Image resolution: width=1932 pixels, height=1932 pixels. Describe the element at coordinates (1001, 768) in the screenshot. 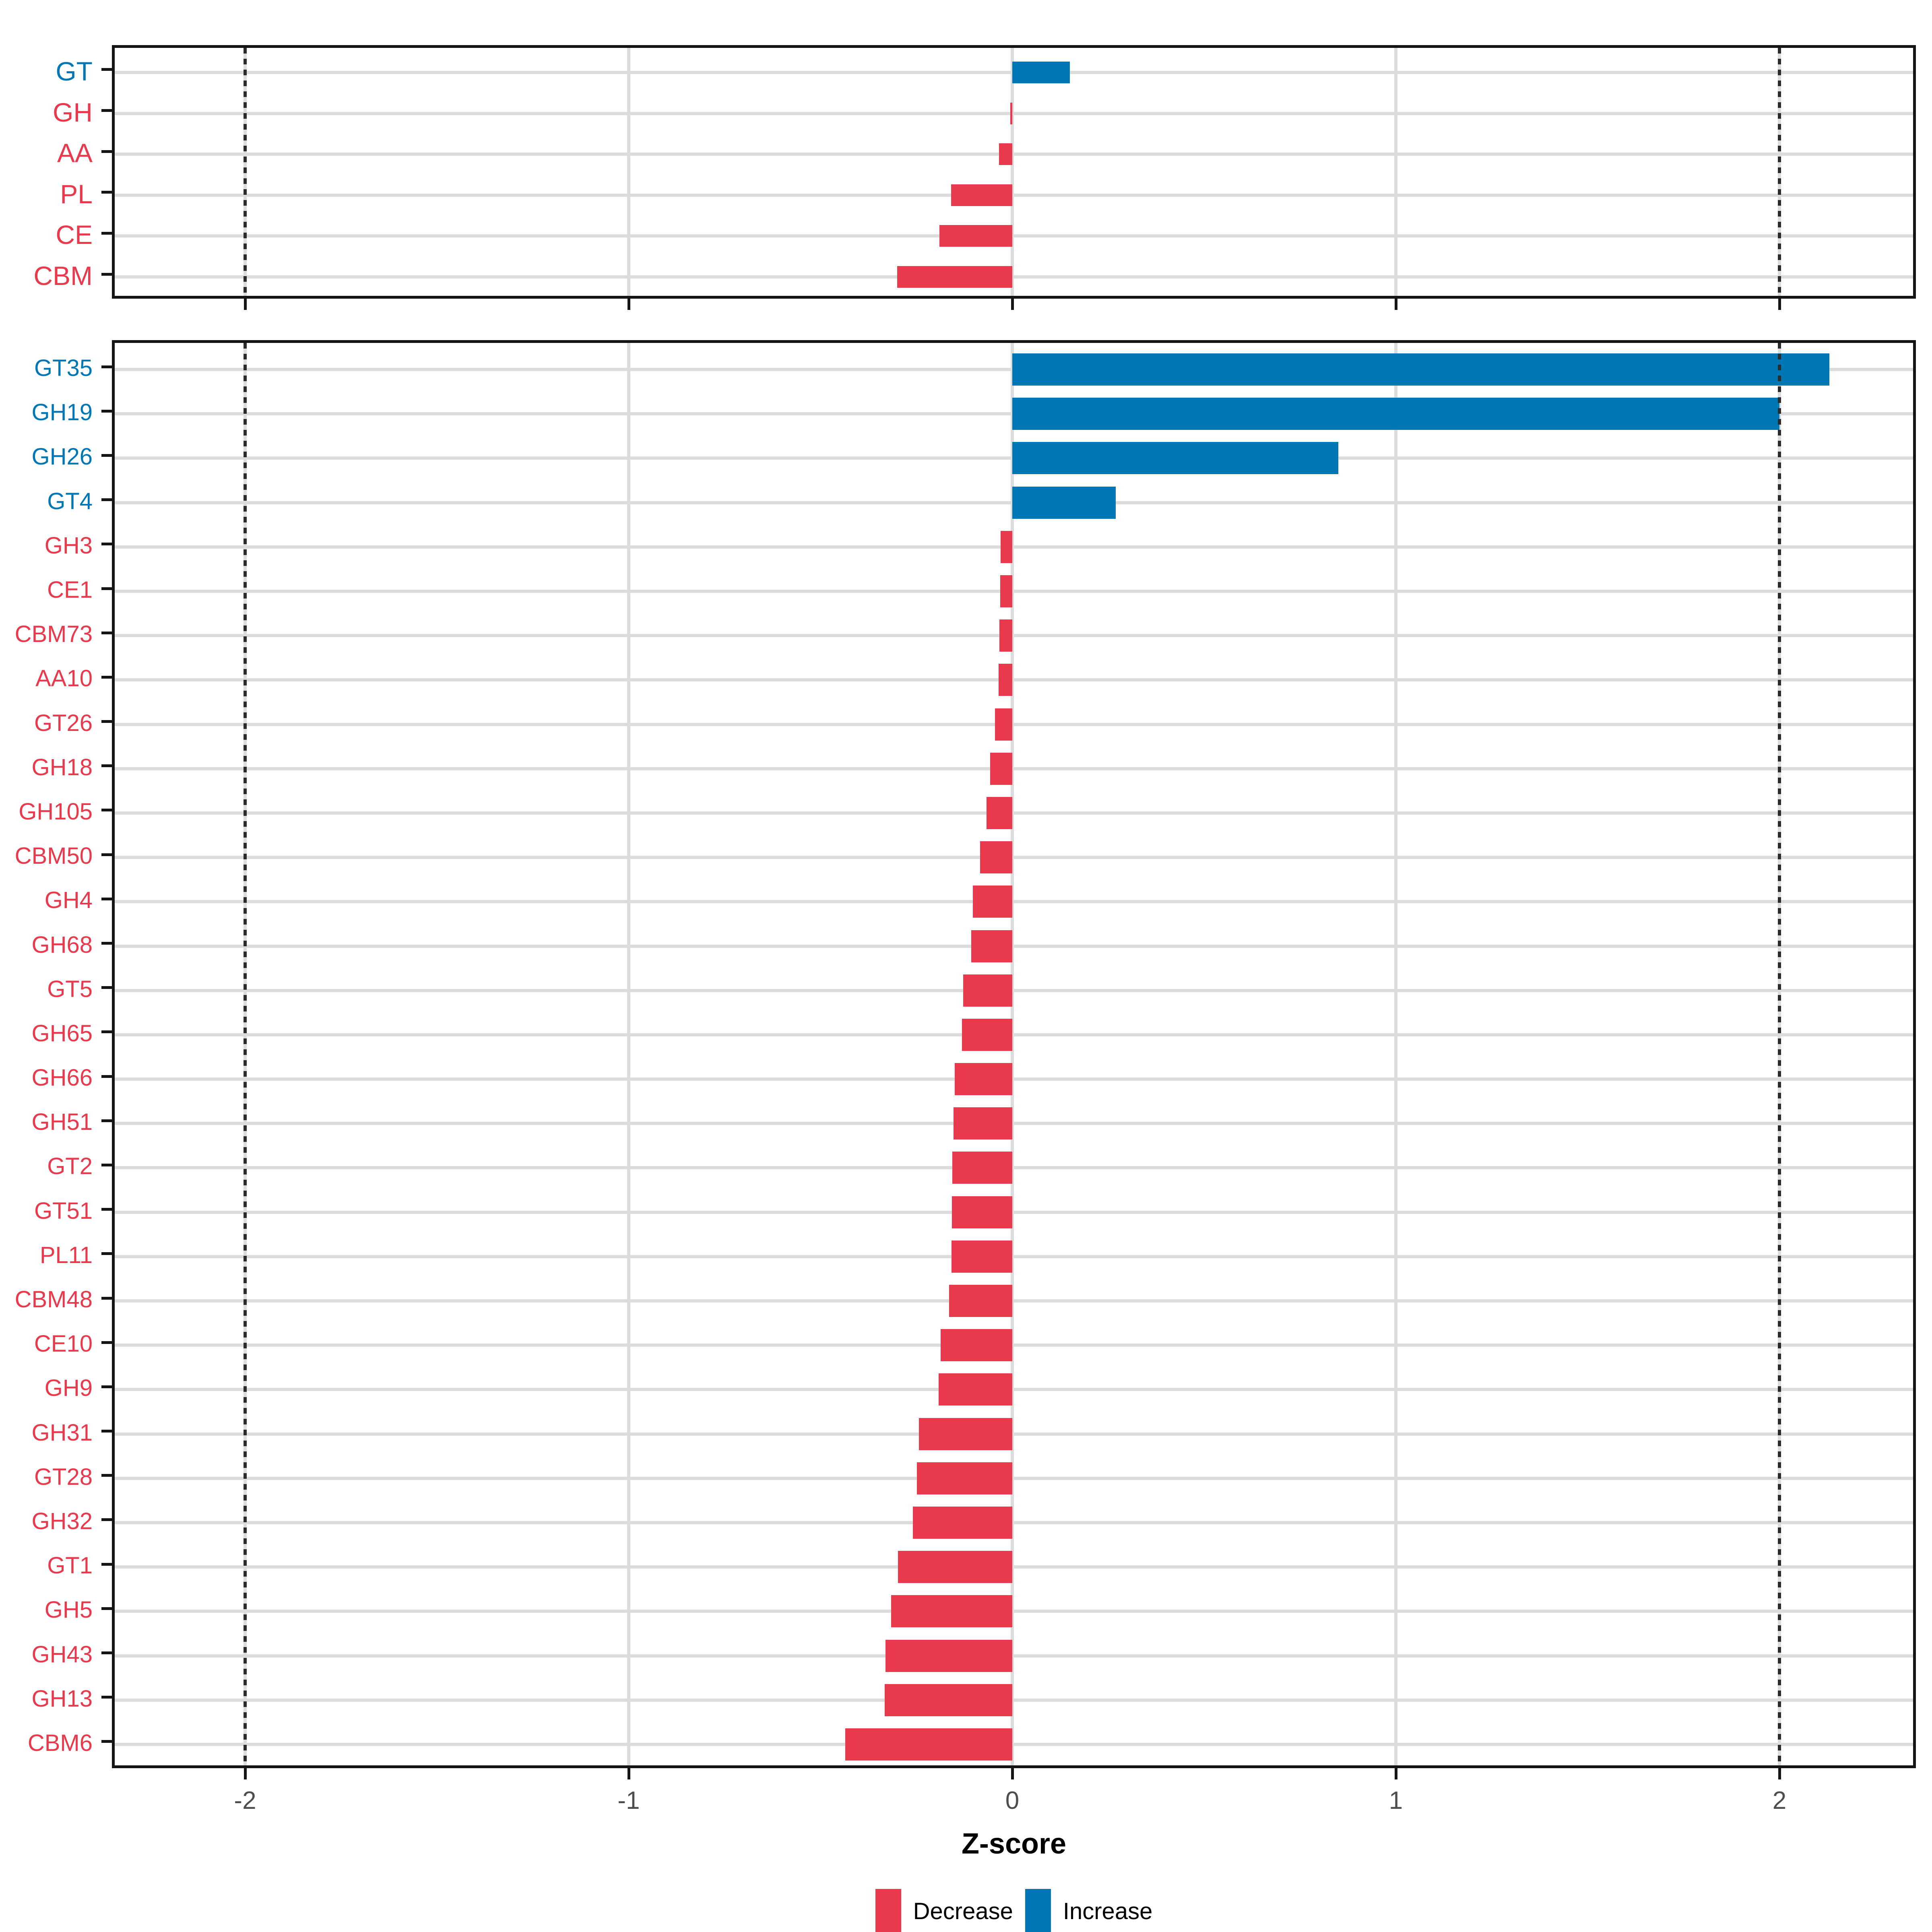

I see `bar-GH18` at that location.